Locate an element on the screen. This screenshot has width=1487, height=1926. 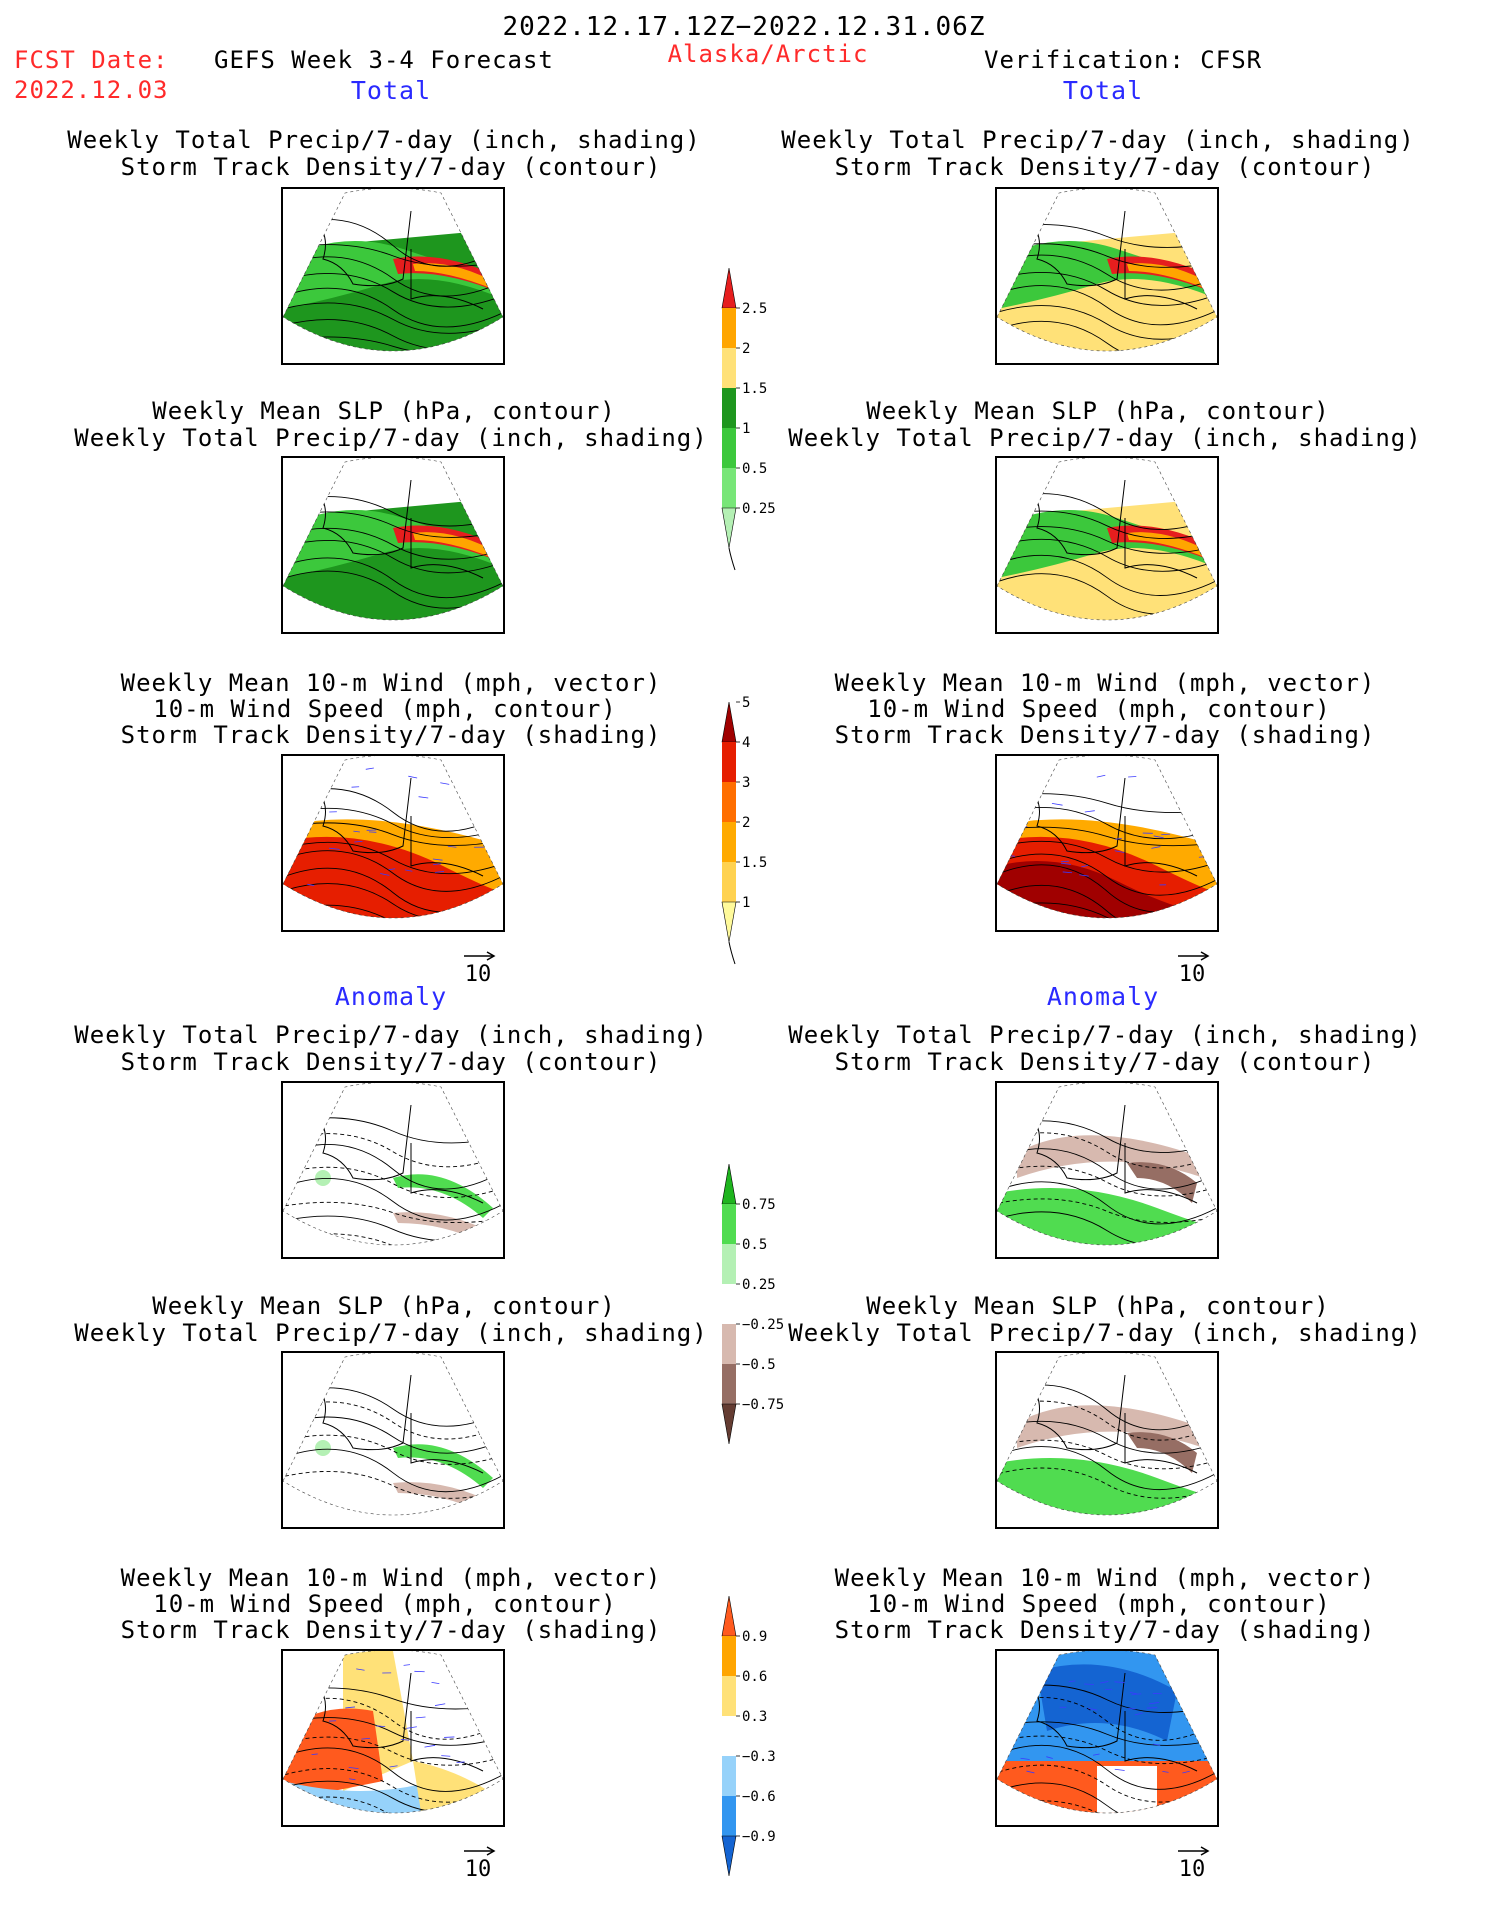
map-precip-anom-forecast is located at coordinates (393, 1170).